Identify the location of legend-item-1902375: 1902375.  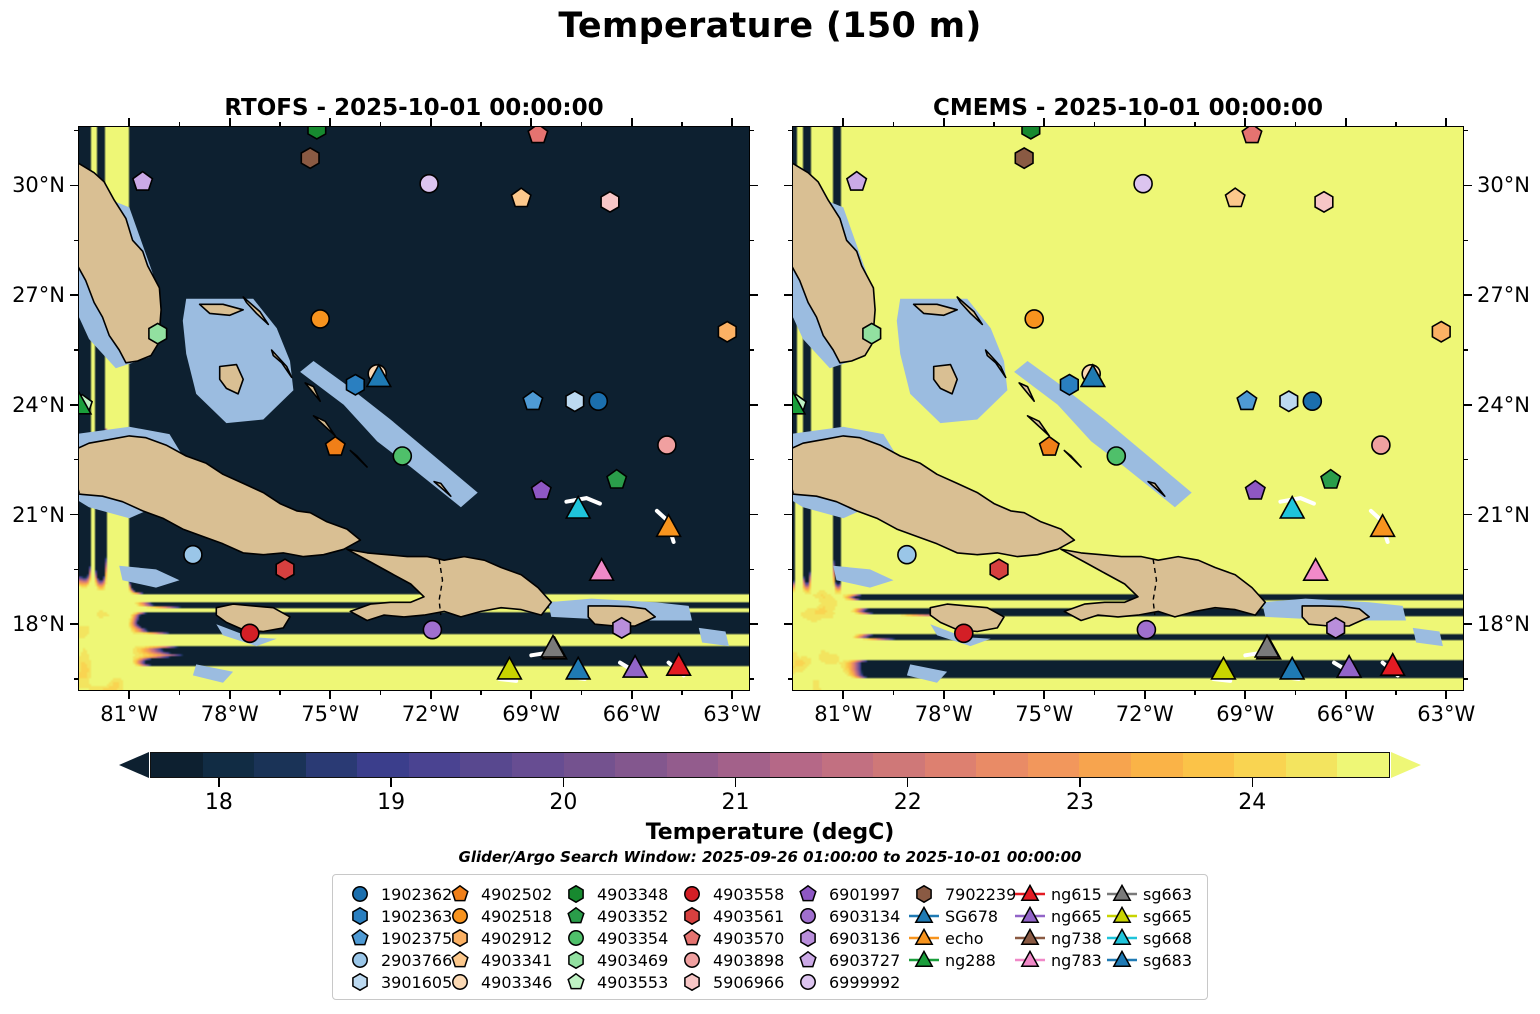
(397, 938).